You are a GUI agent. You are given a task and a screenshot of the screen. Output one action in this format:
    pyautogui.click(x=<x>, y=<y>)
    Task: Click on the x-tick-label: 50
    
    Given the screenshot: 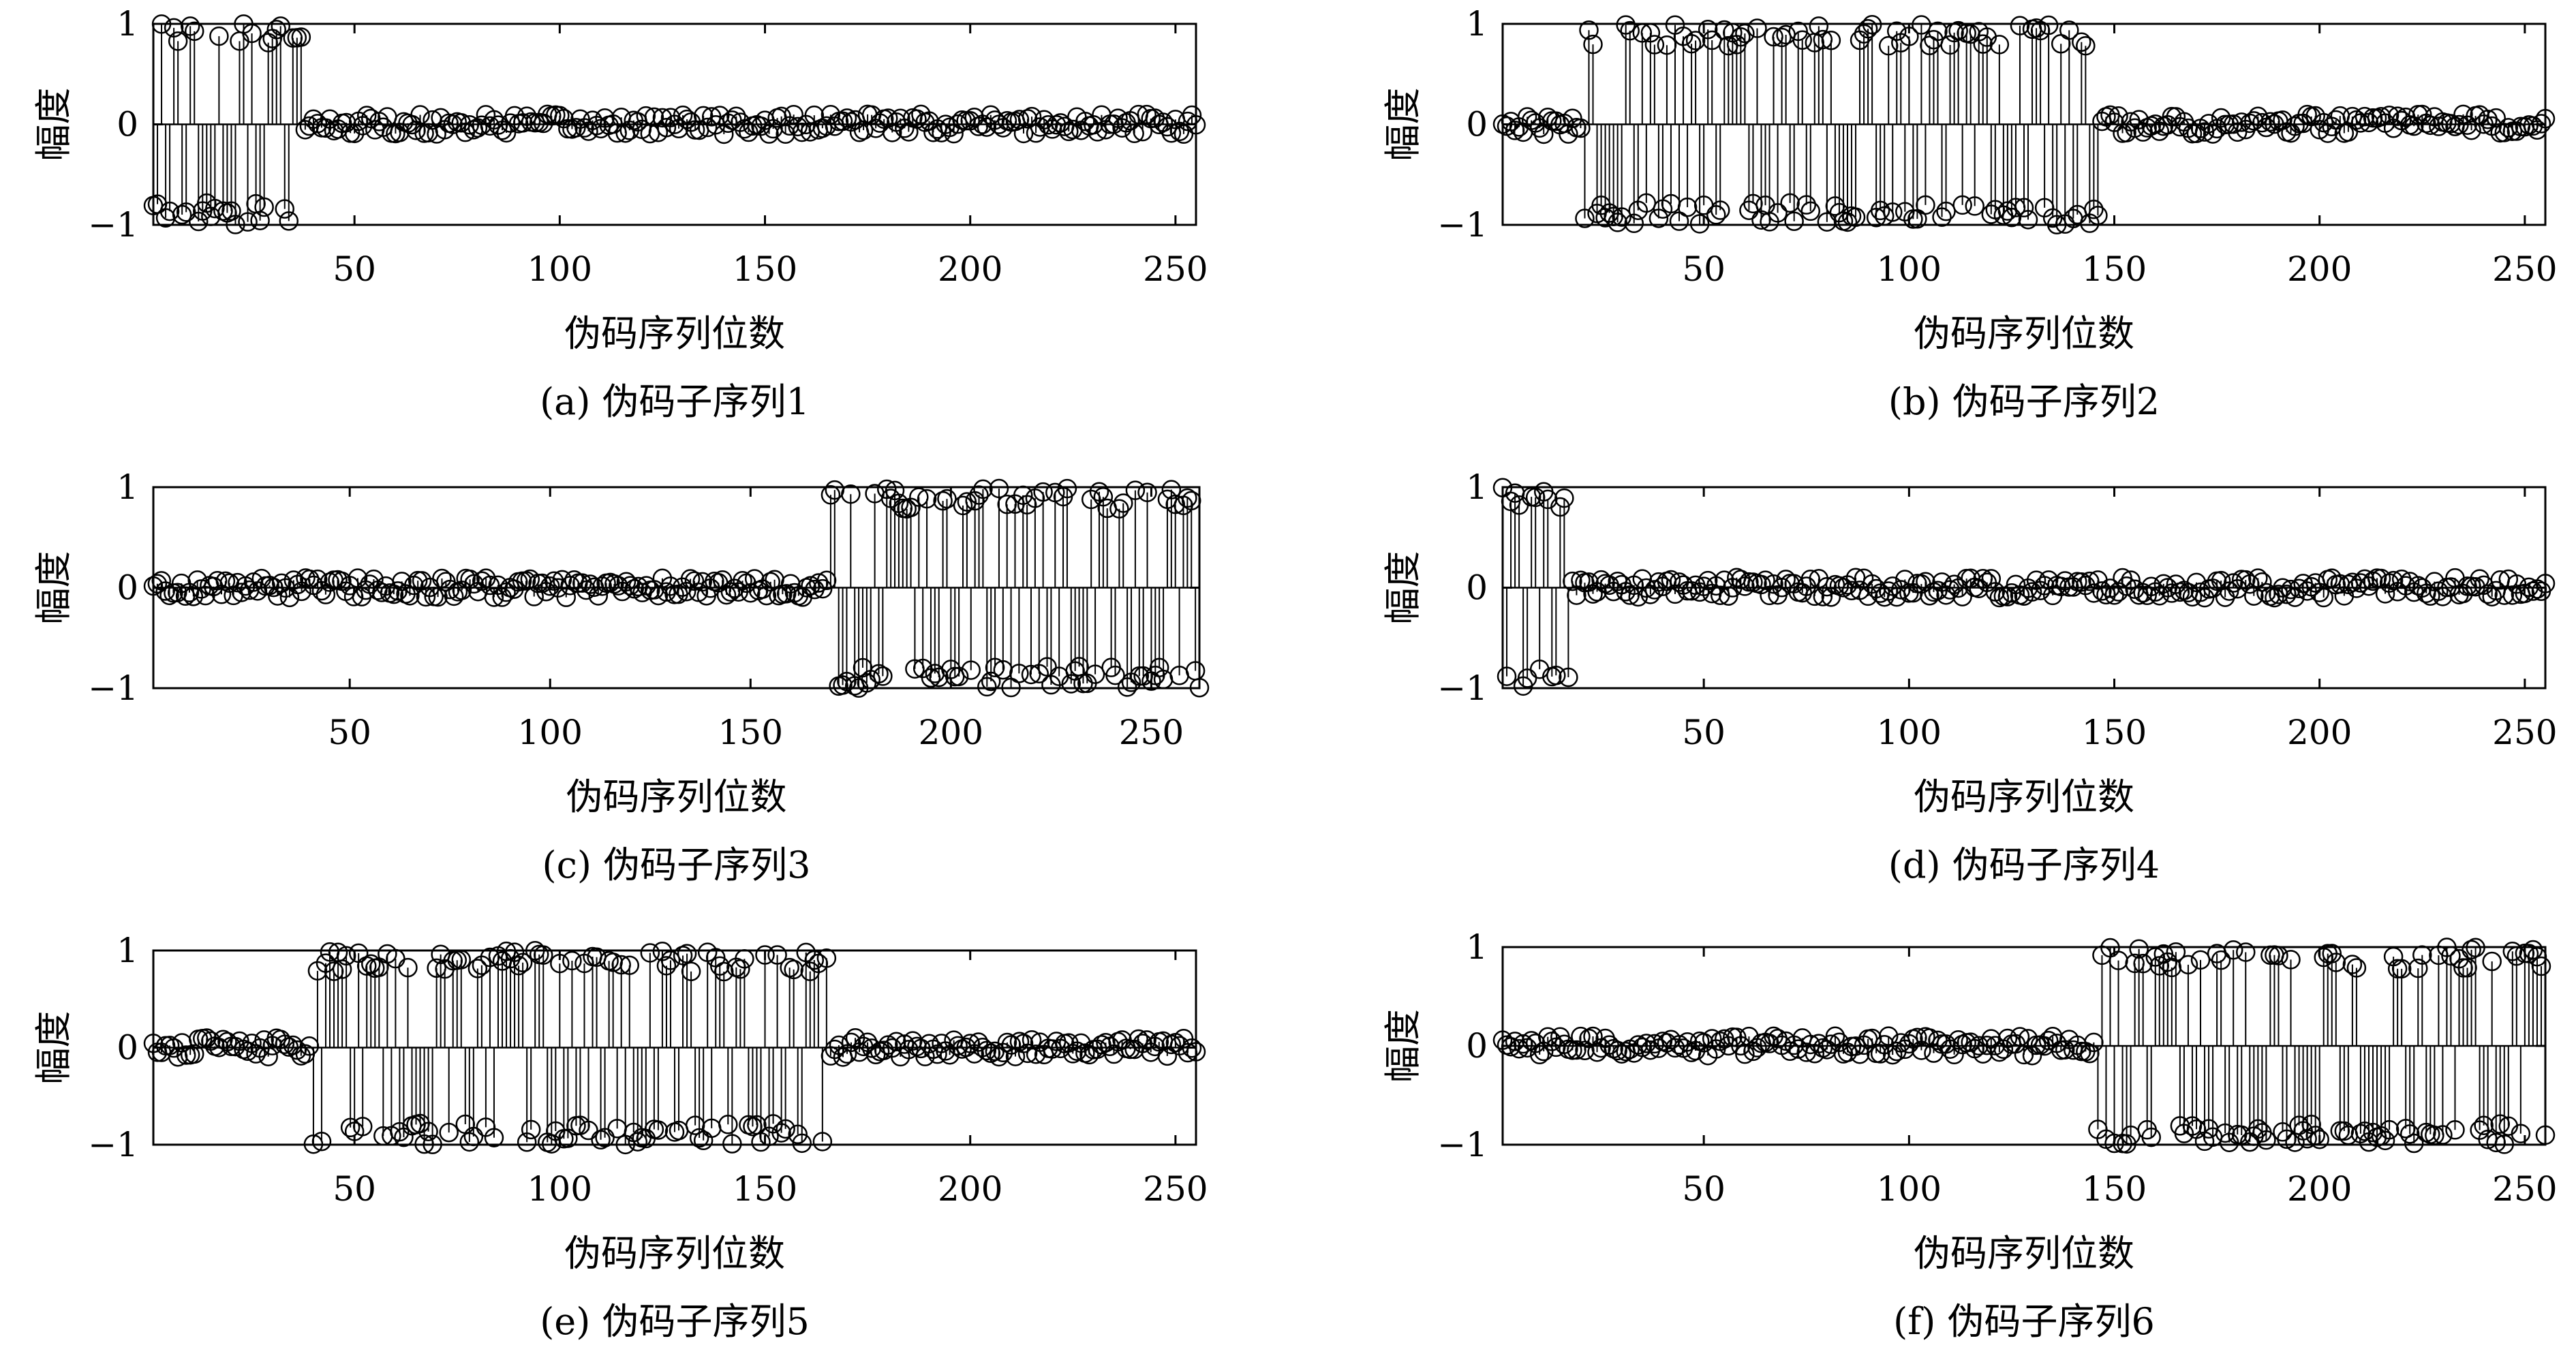 What is the action you would take?
    pyautogui.click(x=354, y=269)
    